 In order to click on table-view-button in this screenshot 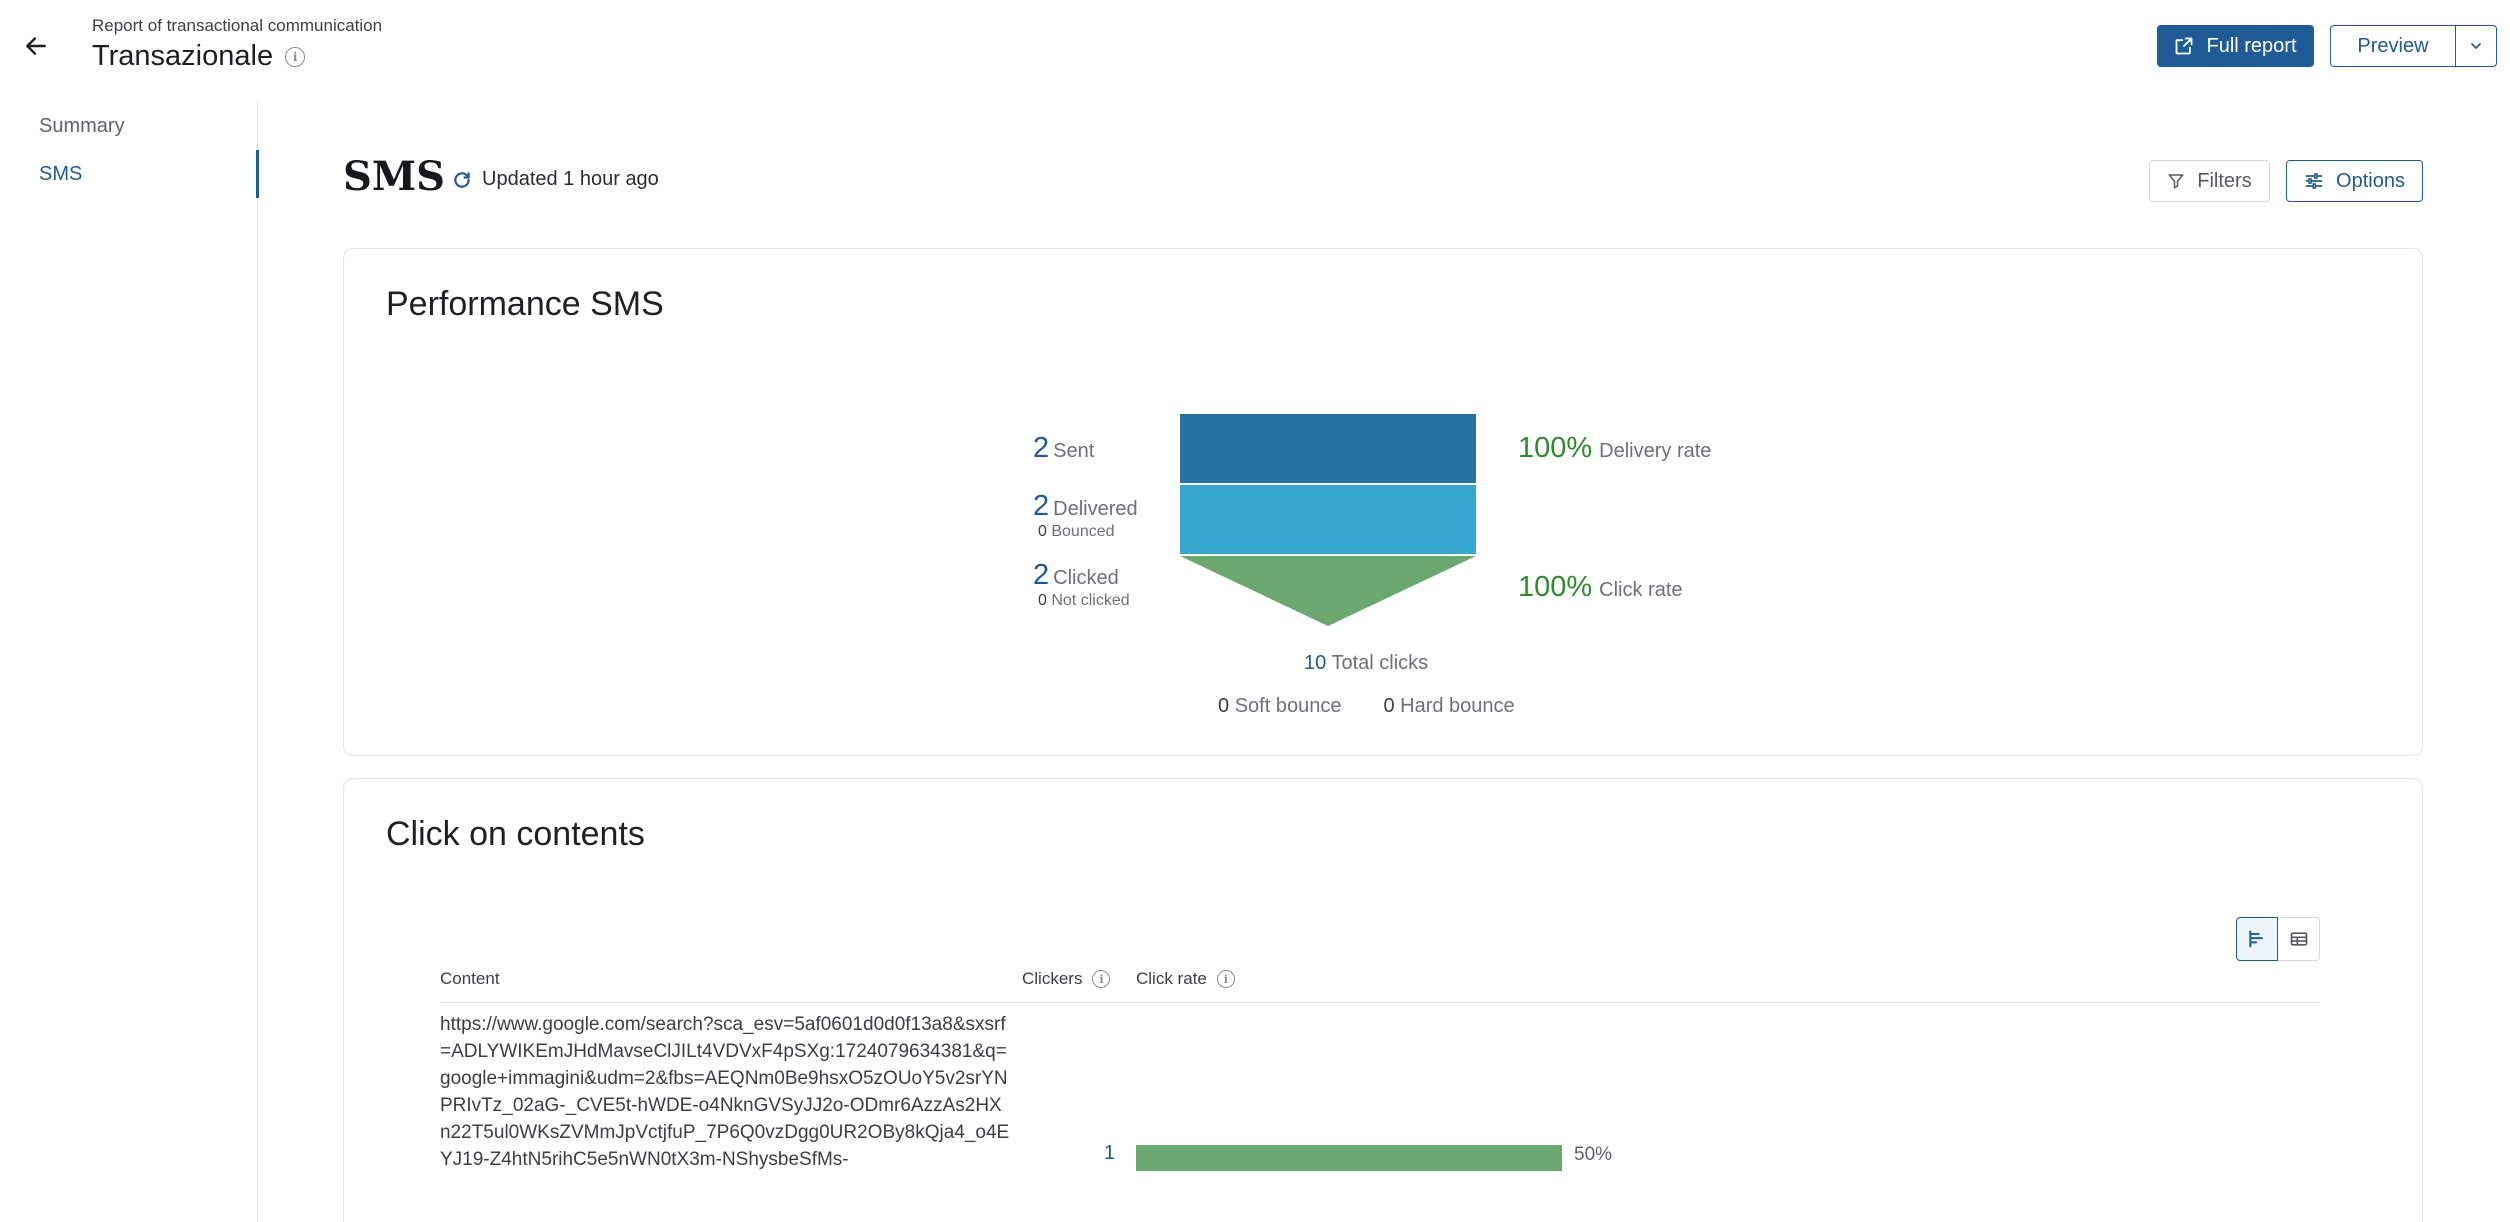, I will do `click(2299, 939)`.